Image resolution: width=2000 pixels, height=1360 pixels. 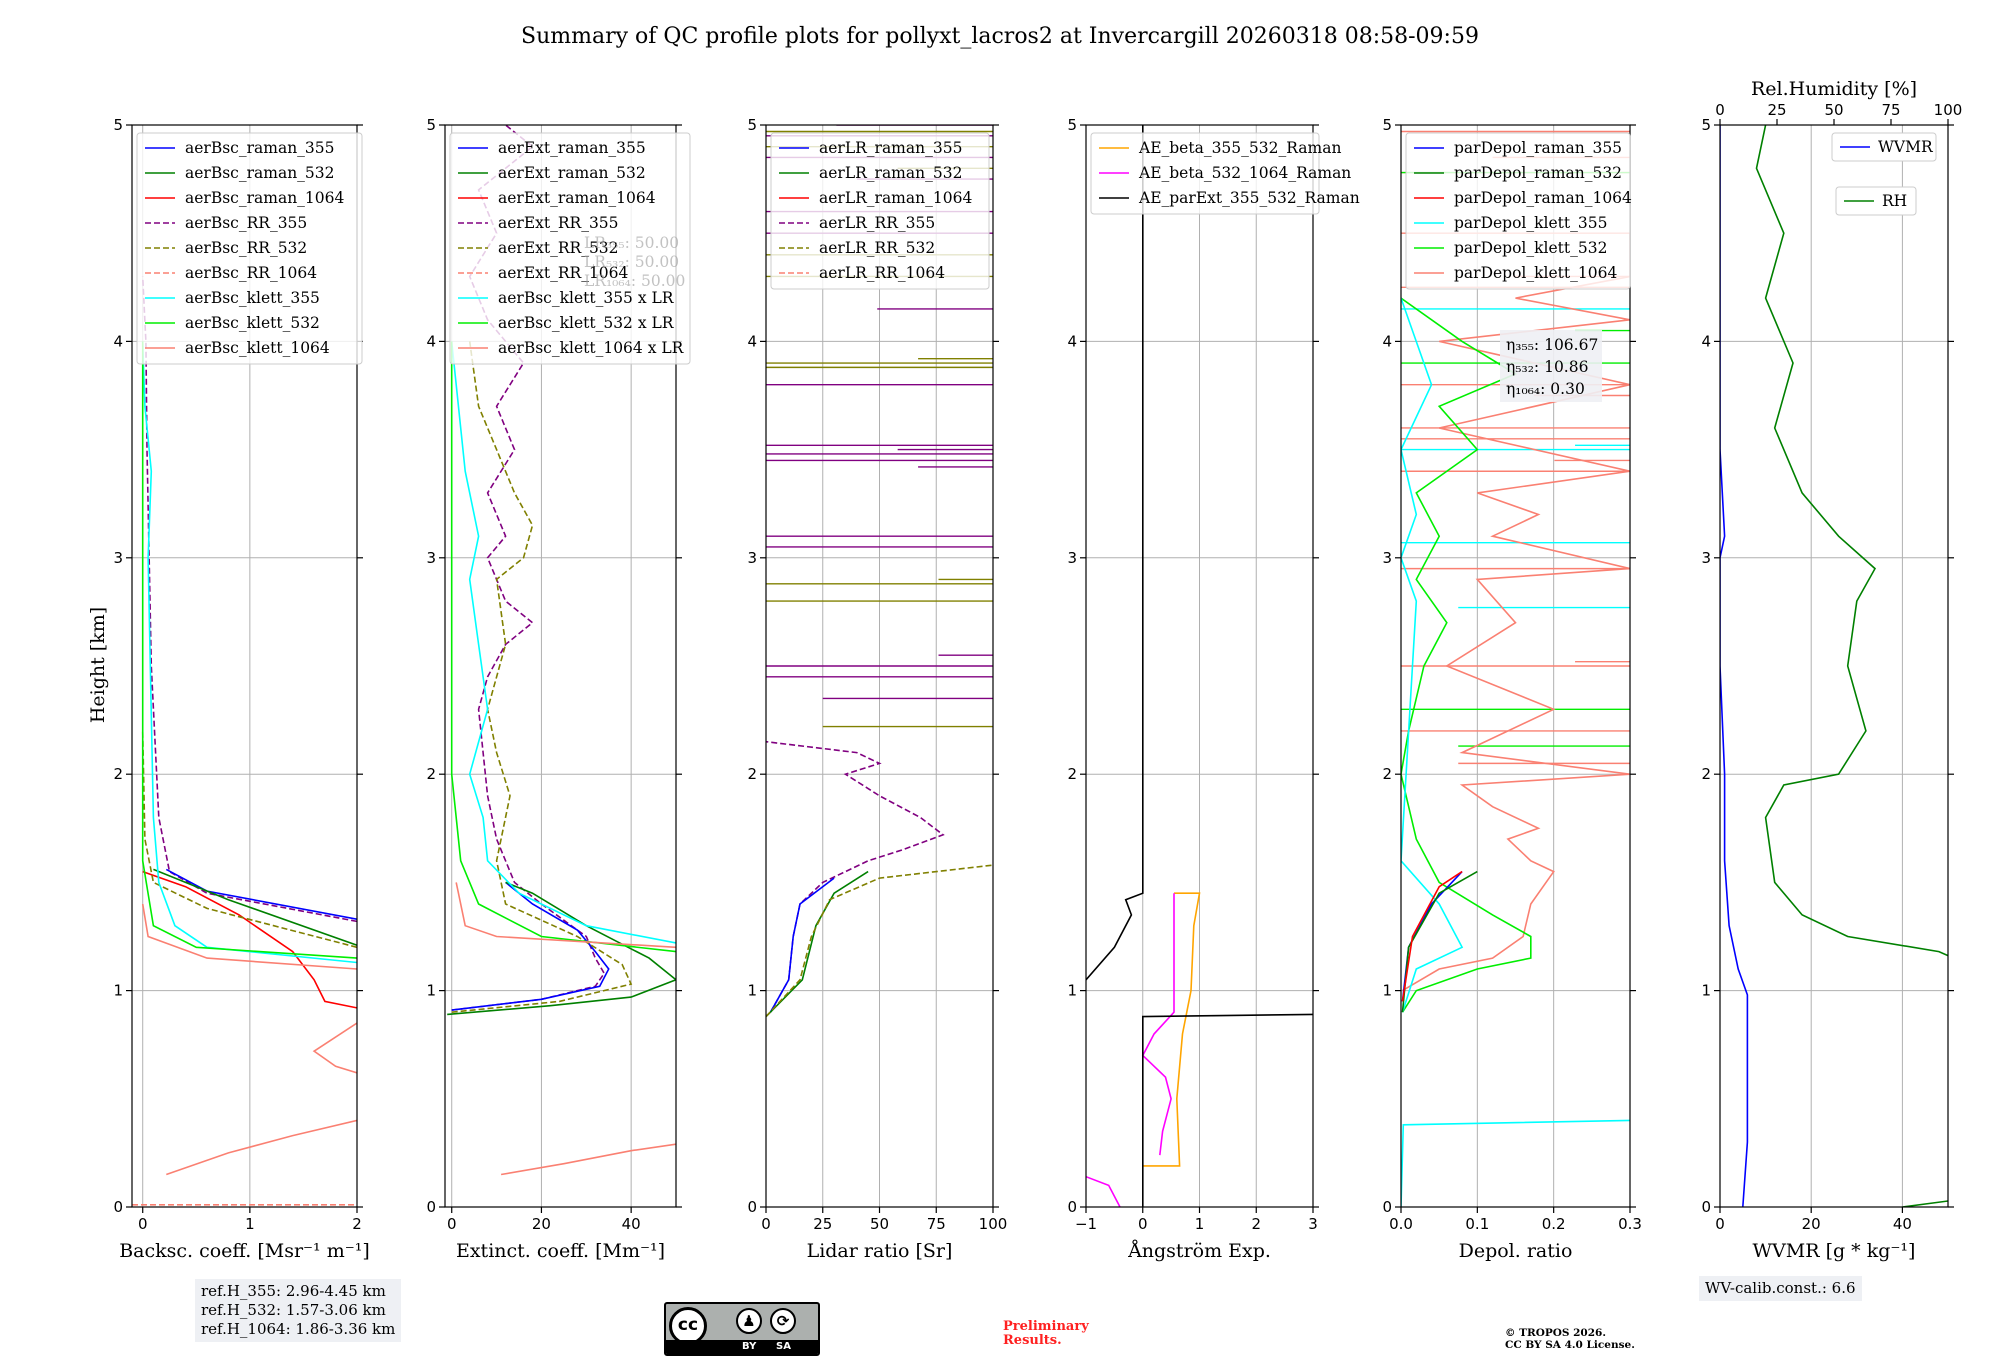 I want to click on legend-label: aerBsc_klett_532, so click(x=252, y=323).